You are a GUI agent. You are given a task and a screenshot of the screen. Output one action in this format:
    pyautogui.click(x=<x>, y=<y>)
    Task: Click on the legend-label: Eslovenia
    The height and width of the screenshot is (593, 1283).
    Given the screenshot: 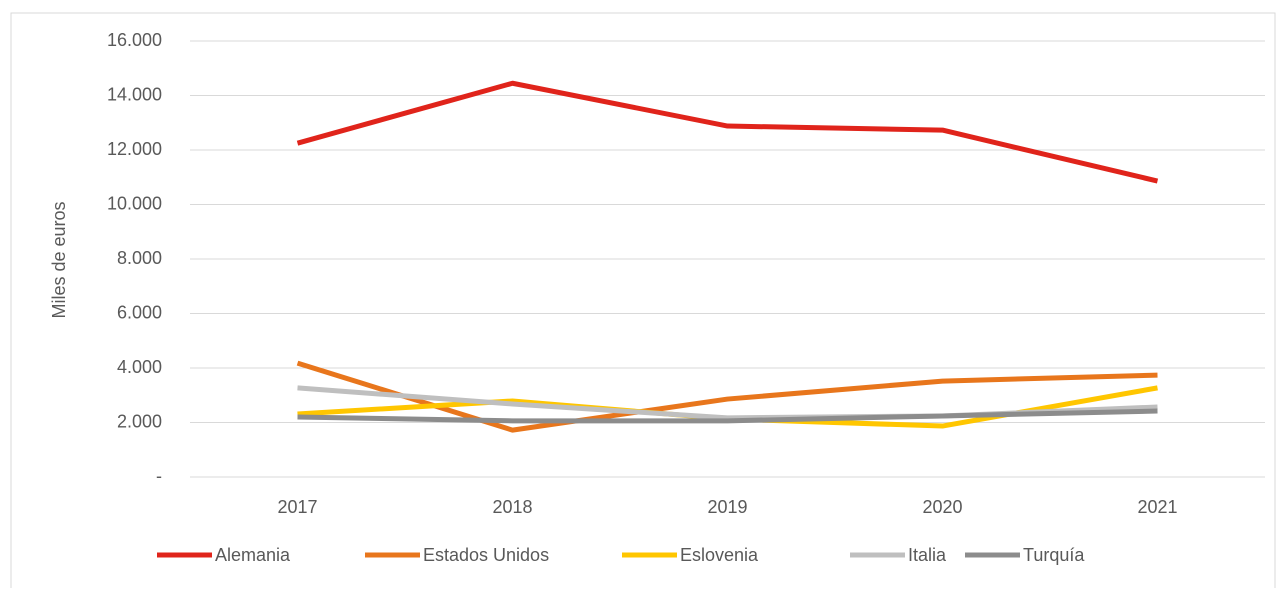 What is the action you would take?
    pyautogui.click(x=719, y=555)
    